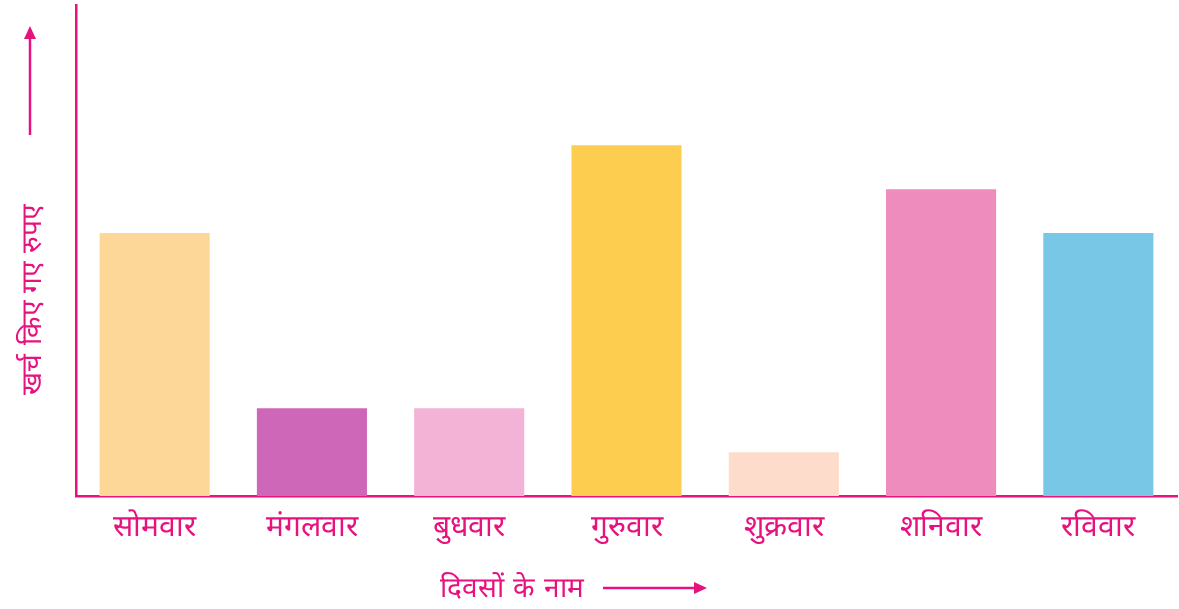 The image size is (1179, 609). Describe the element at coordinates (31, 300) in the screenshot. I see `y-axis-title: खर्च किए गए रुपए` at that location.